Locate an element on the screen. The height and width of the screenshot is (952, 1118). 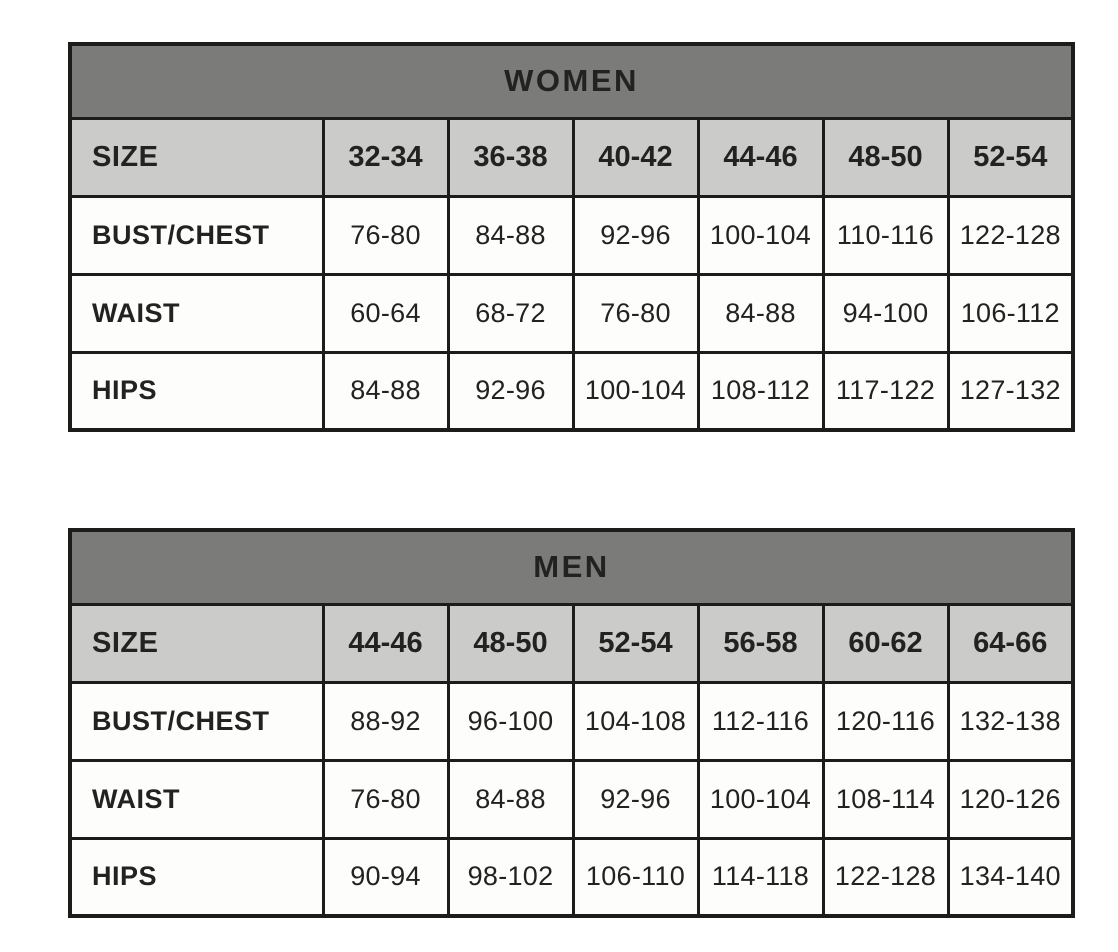
women-waist-value: 68-72 is located at coordinates (510, 313).